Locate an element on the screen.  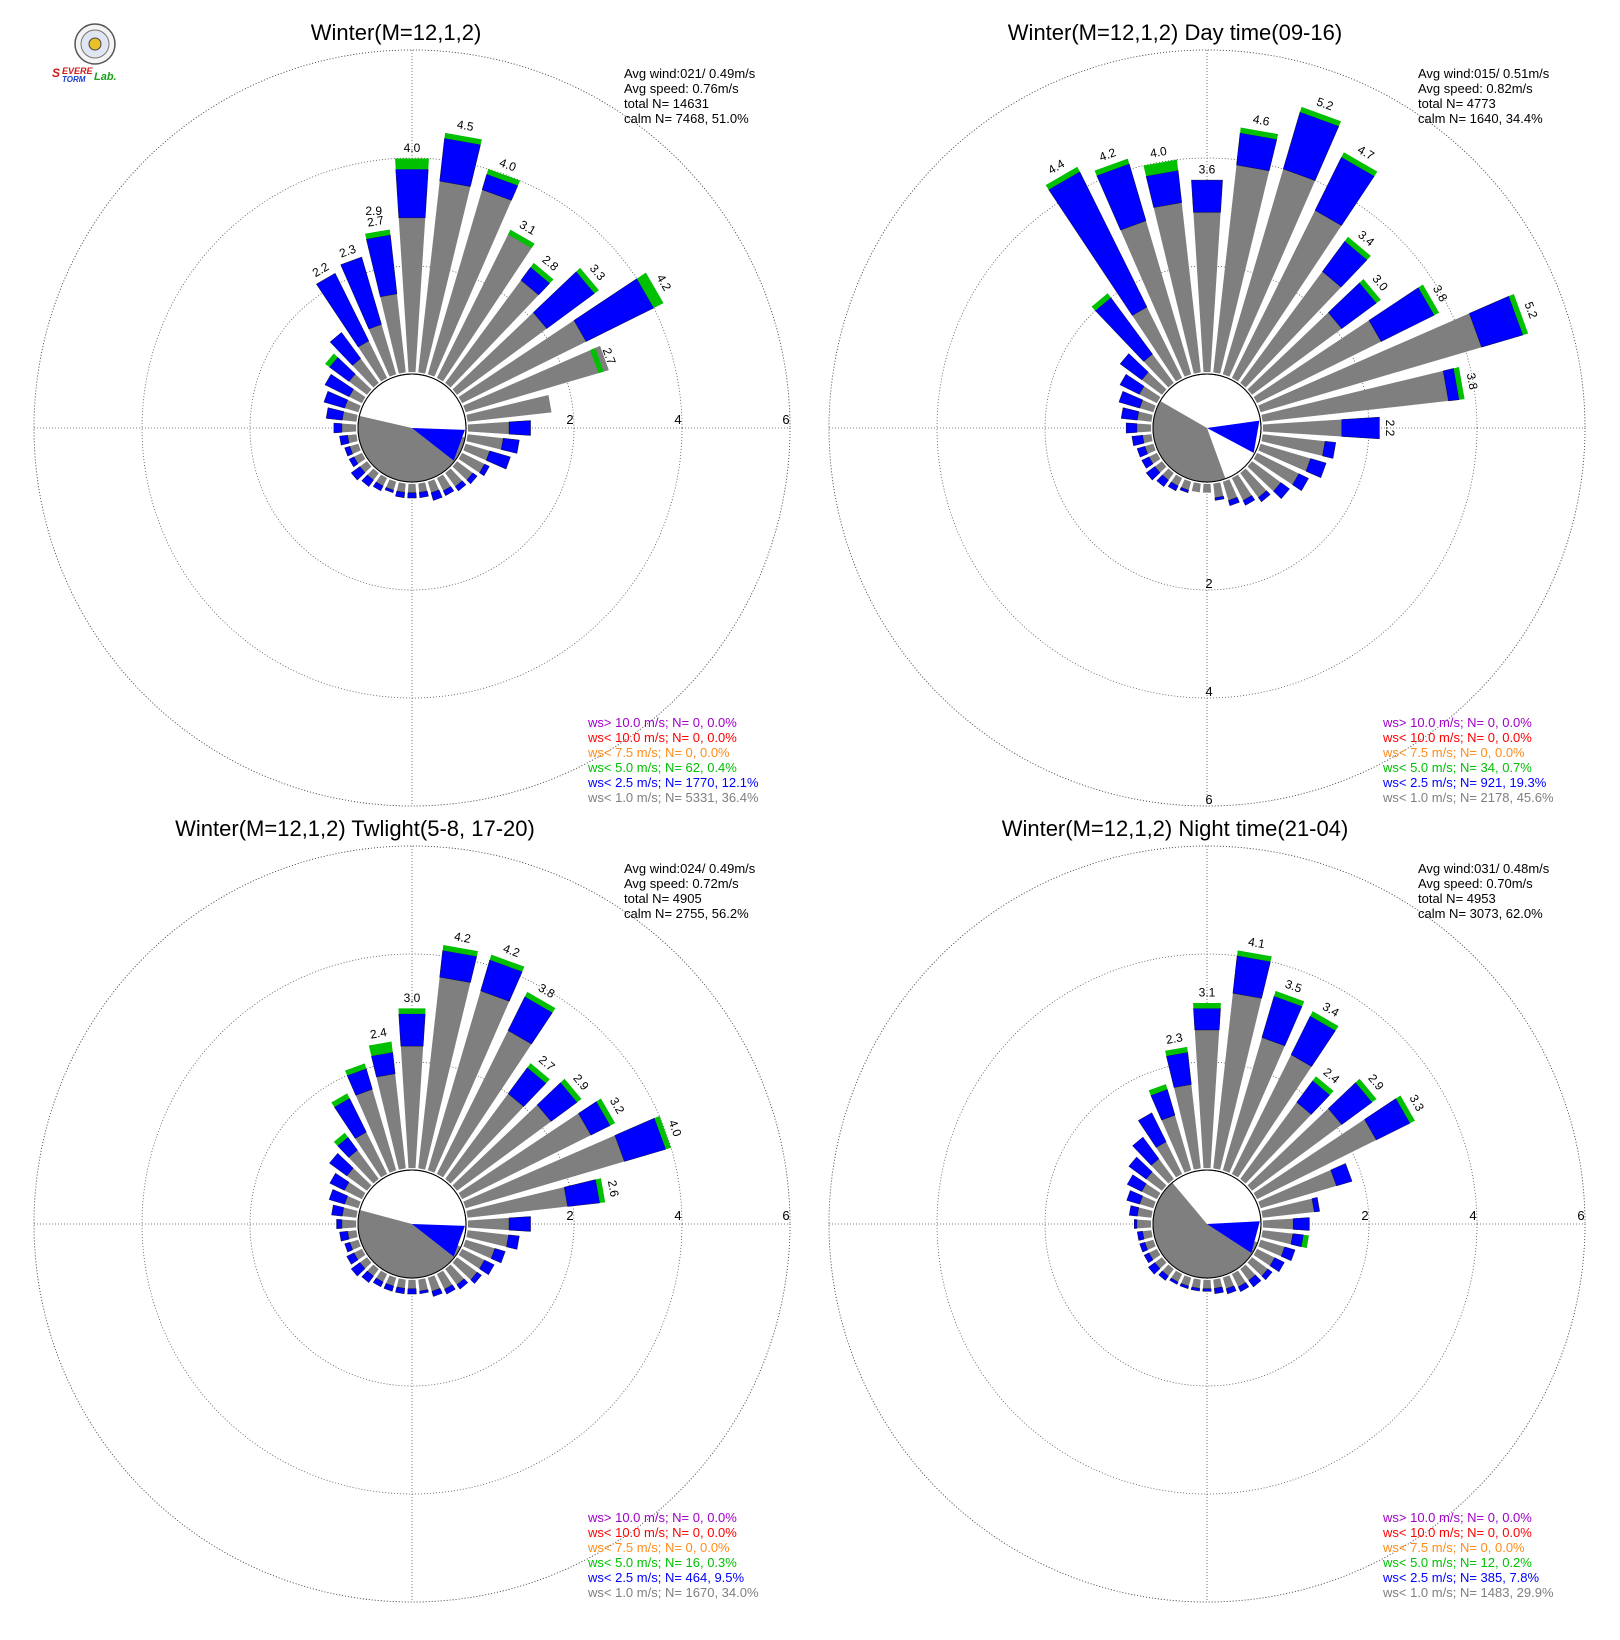
bar-value-label: 2.4 is located at coordinates (378, 1033).